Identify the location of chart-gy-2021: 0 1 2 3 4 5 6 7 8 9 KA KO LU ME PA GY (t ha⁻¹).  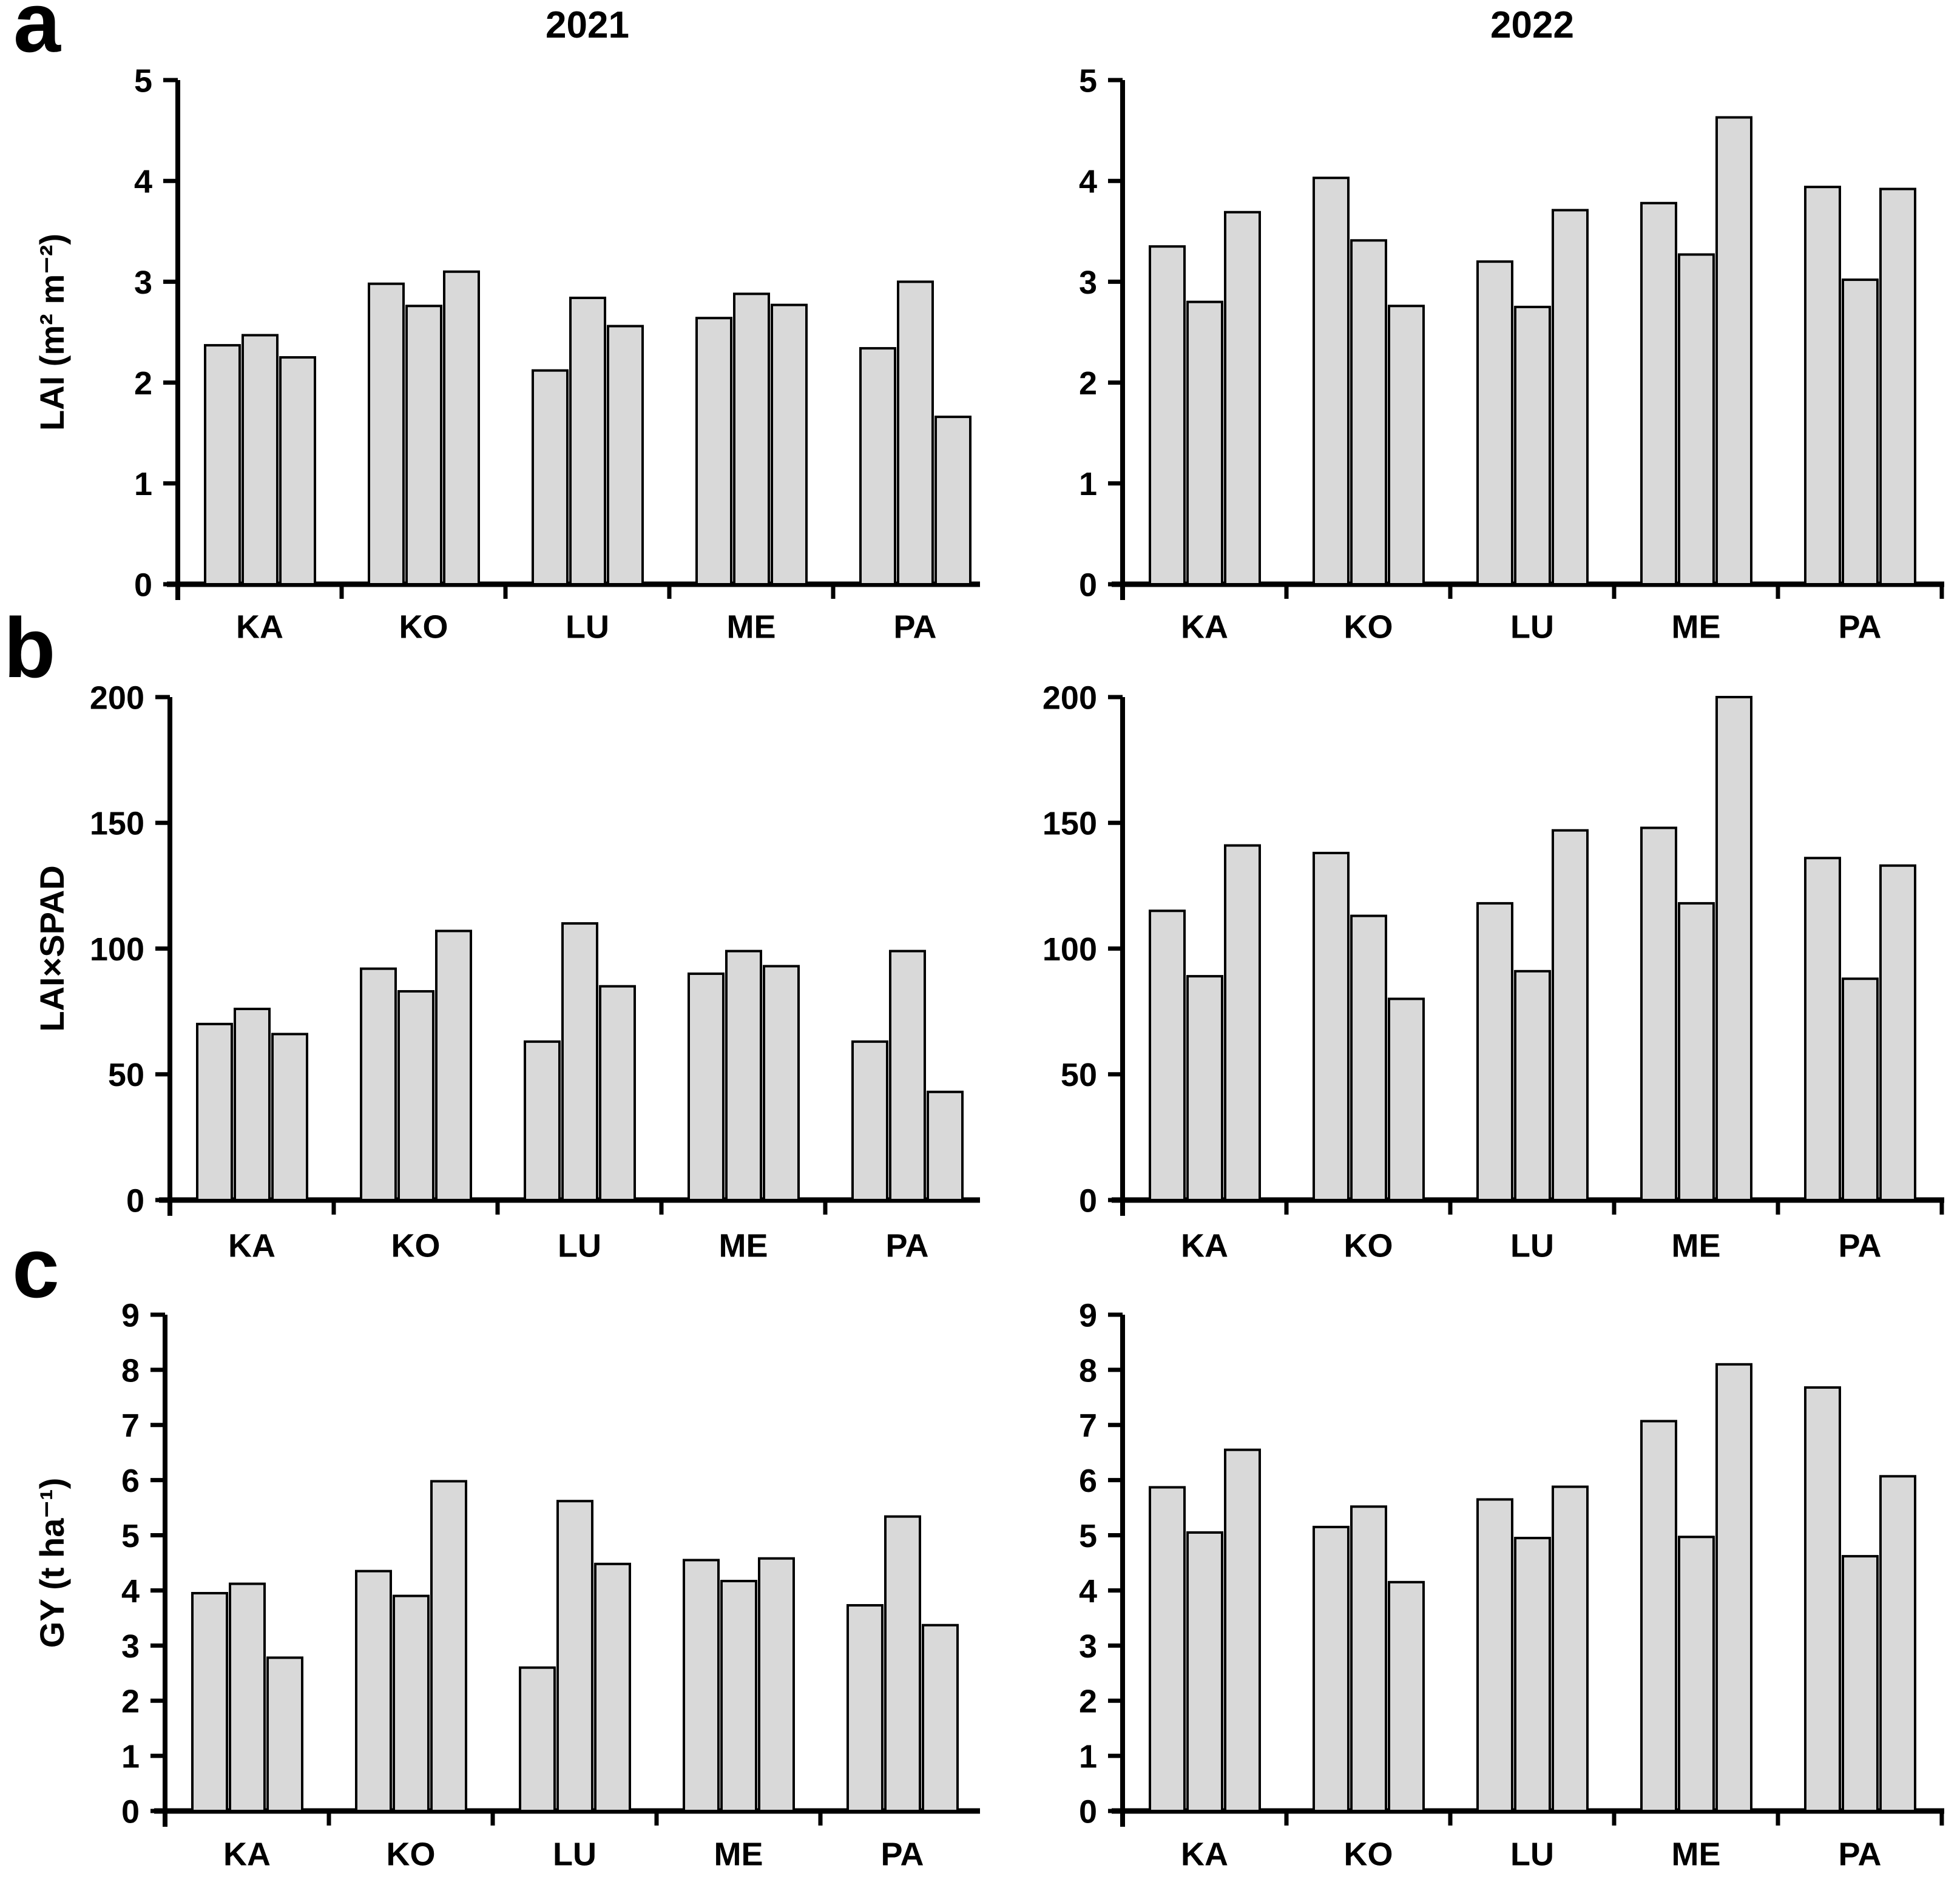
(507, 1584).